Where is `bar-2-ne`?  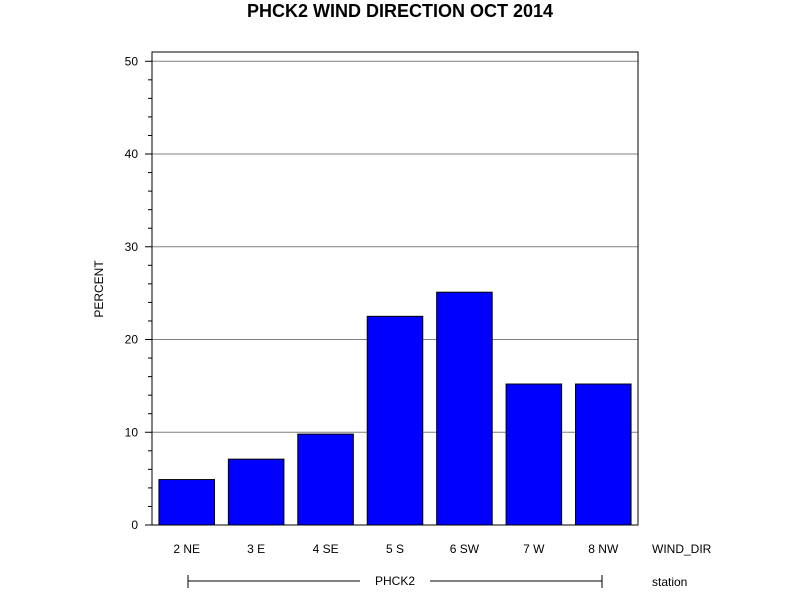 bar-2-ne is located at coordinates (186, 502).